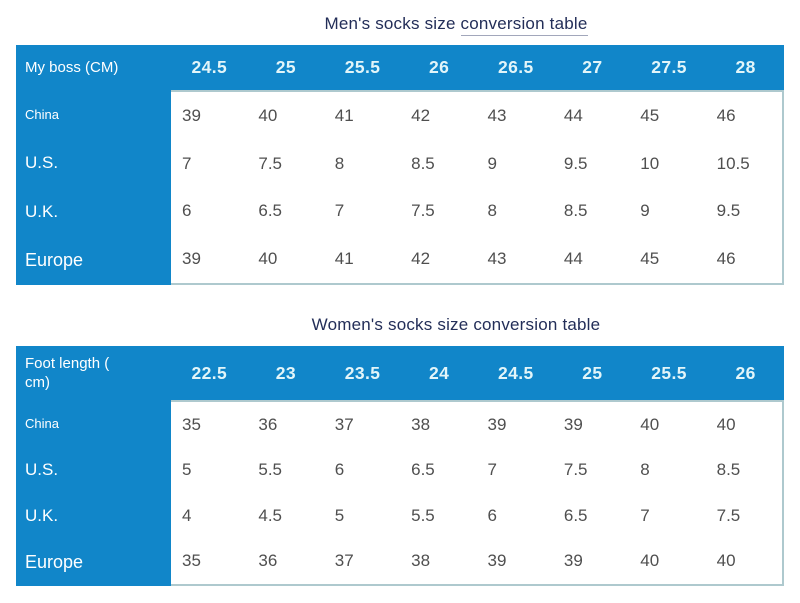 The image size is (800, 603). I want to click on table-header-row: My boss (CM) 24.5 25 25.5 26 26.5 27 27.5 28, so click(400, 67).